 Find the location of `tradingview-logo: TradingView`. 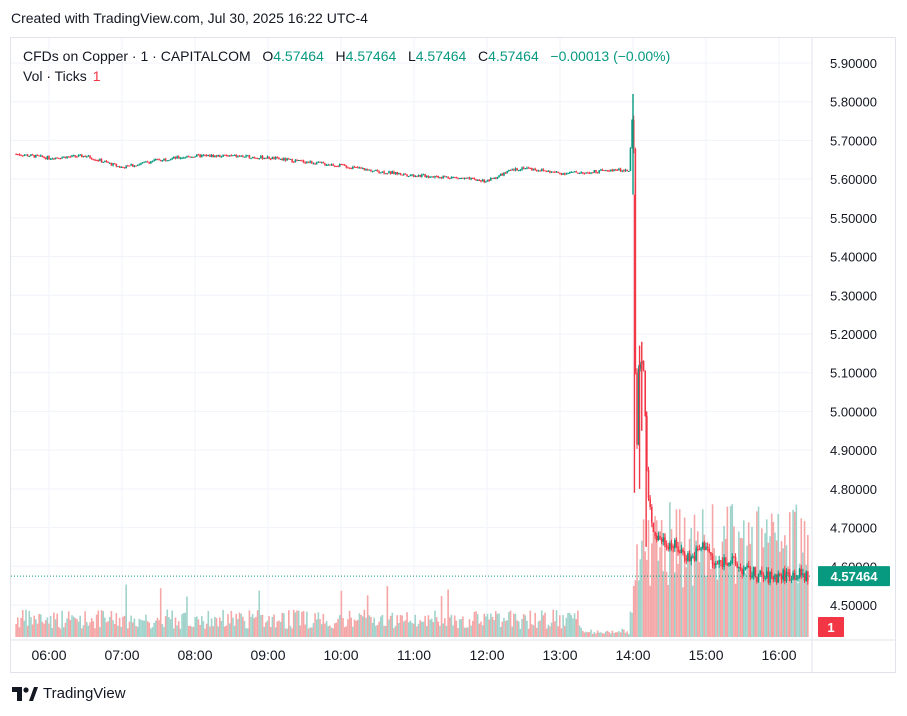

tradingview-logo: TradingView is located at coordinates (69, 693).